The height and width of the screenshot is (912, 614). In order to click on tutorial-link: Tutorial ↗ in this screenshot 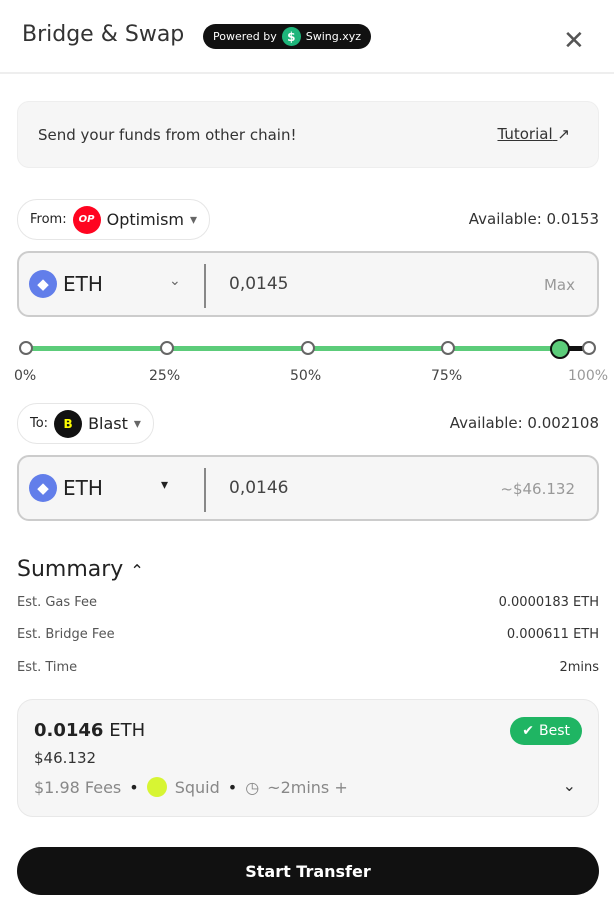, I will do `click(533, 134)`.